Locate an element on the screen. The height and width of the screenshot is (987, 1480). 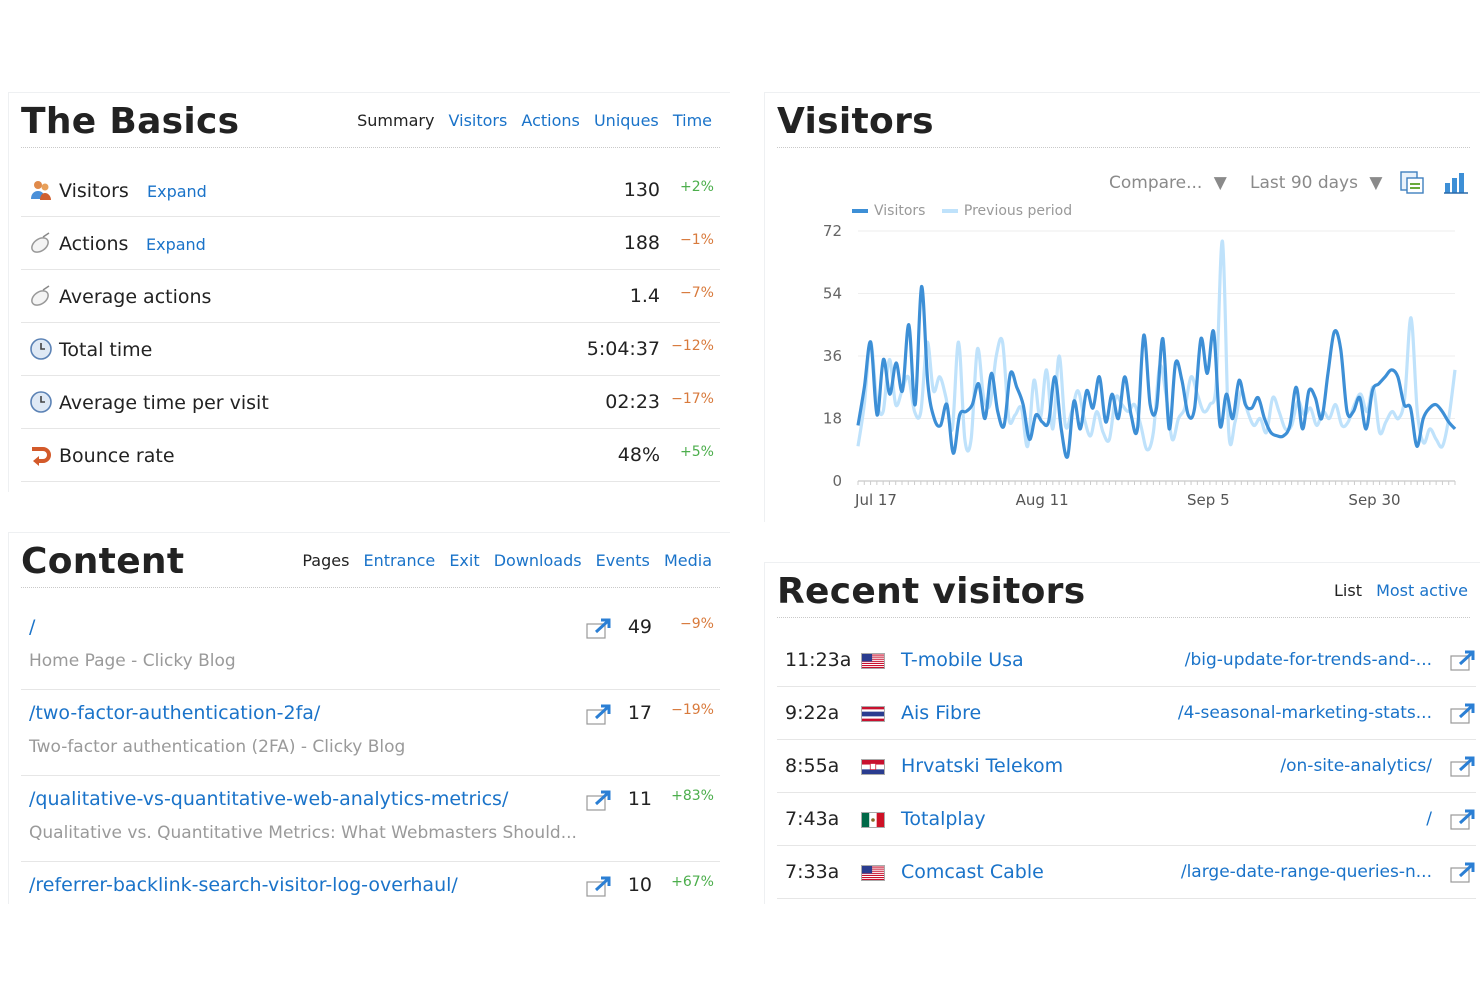
row-change: −17% is located at coordinates (692, 399).